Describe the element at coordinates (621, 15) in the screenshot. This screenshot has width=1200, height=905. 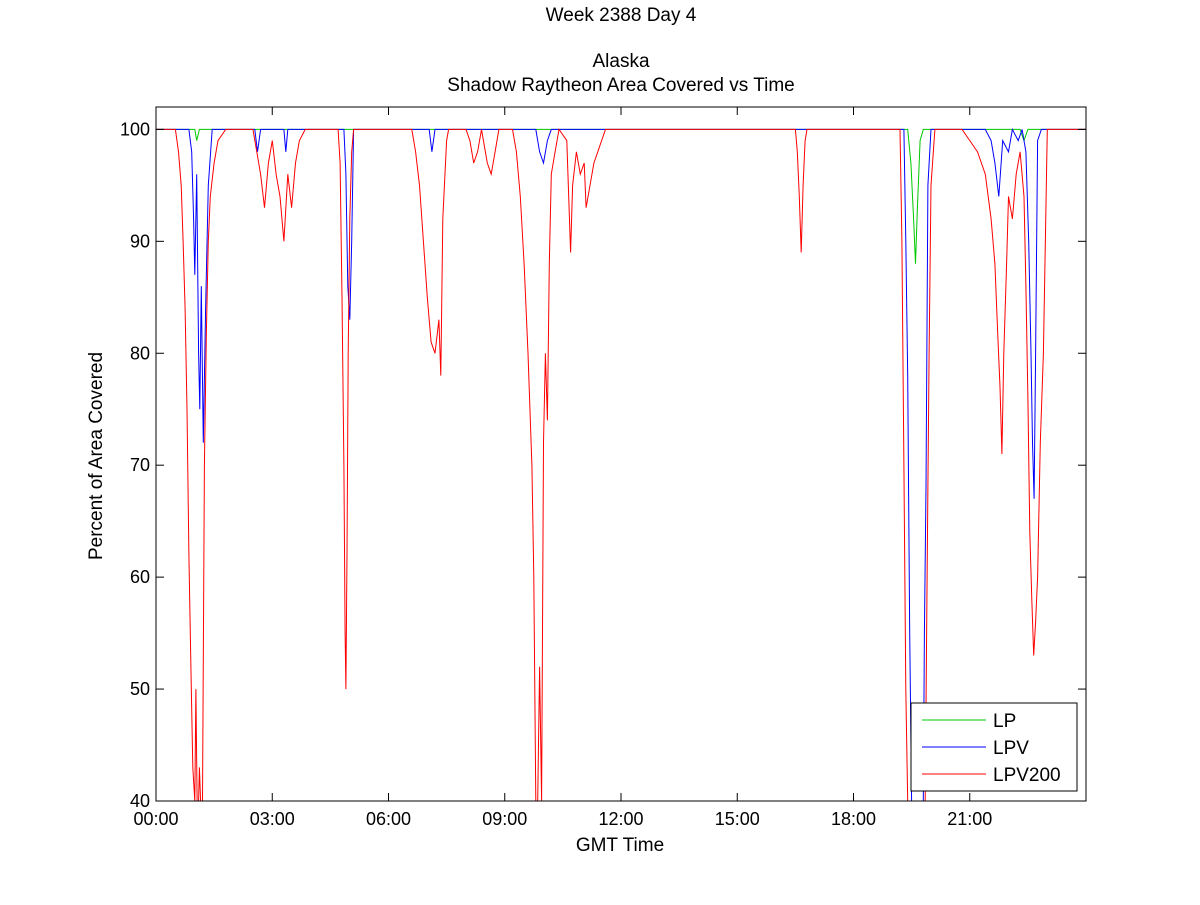
I see `chart-title-line-1: Week 2388 Day 4` at that location.